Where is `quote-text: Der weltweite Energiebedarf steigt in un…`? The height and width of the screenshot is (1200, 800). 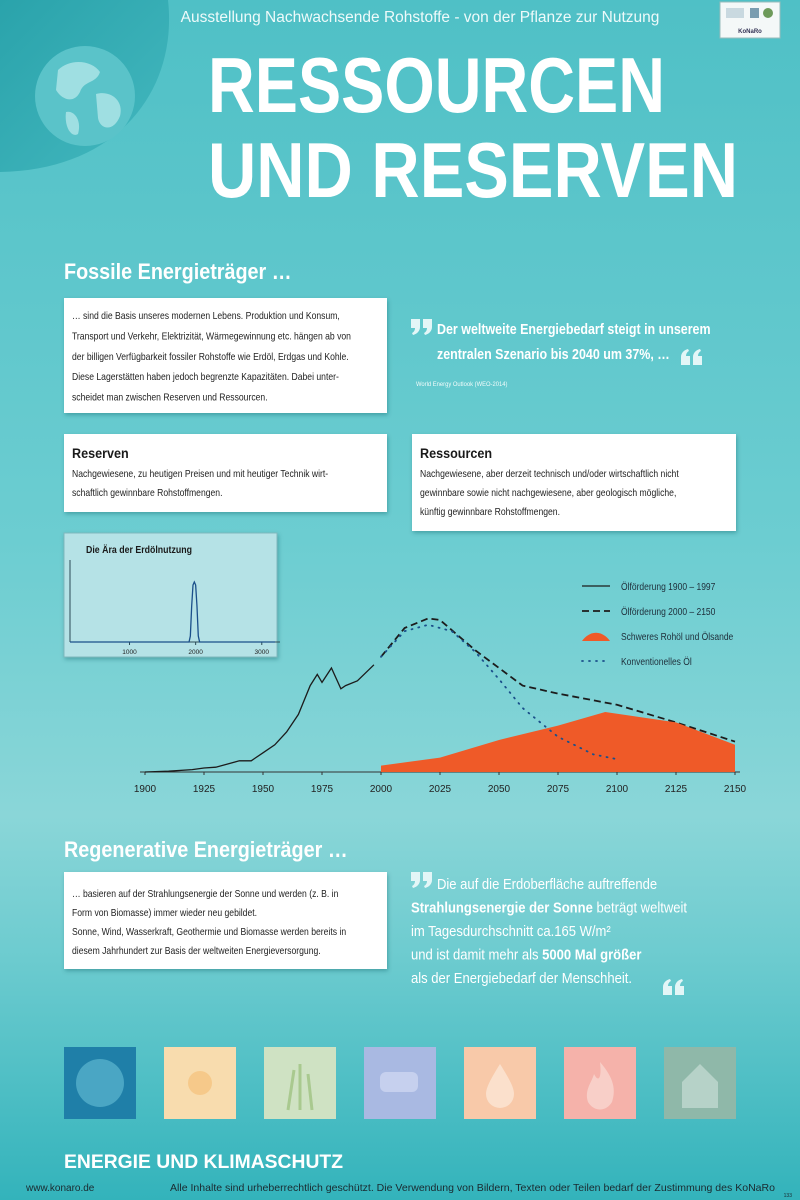 quote-text: Der weltweite Energiebedarf steigt in un… is located at coordinates (574, 329).